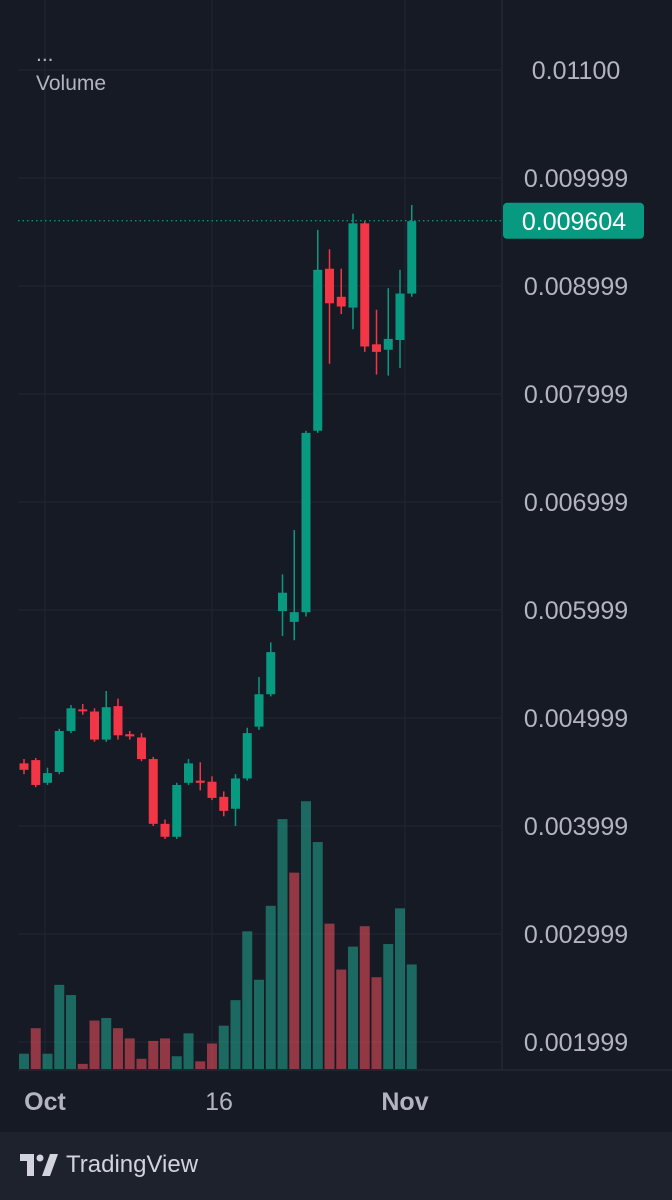 This screenshot has height=1200, width=672. I want to click on volume-label: Volume, so click(71, 84).